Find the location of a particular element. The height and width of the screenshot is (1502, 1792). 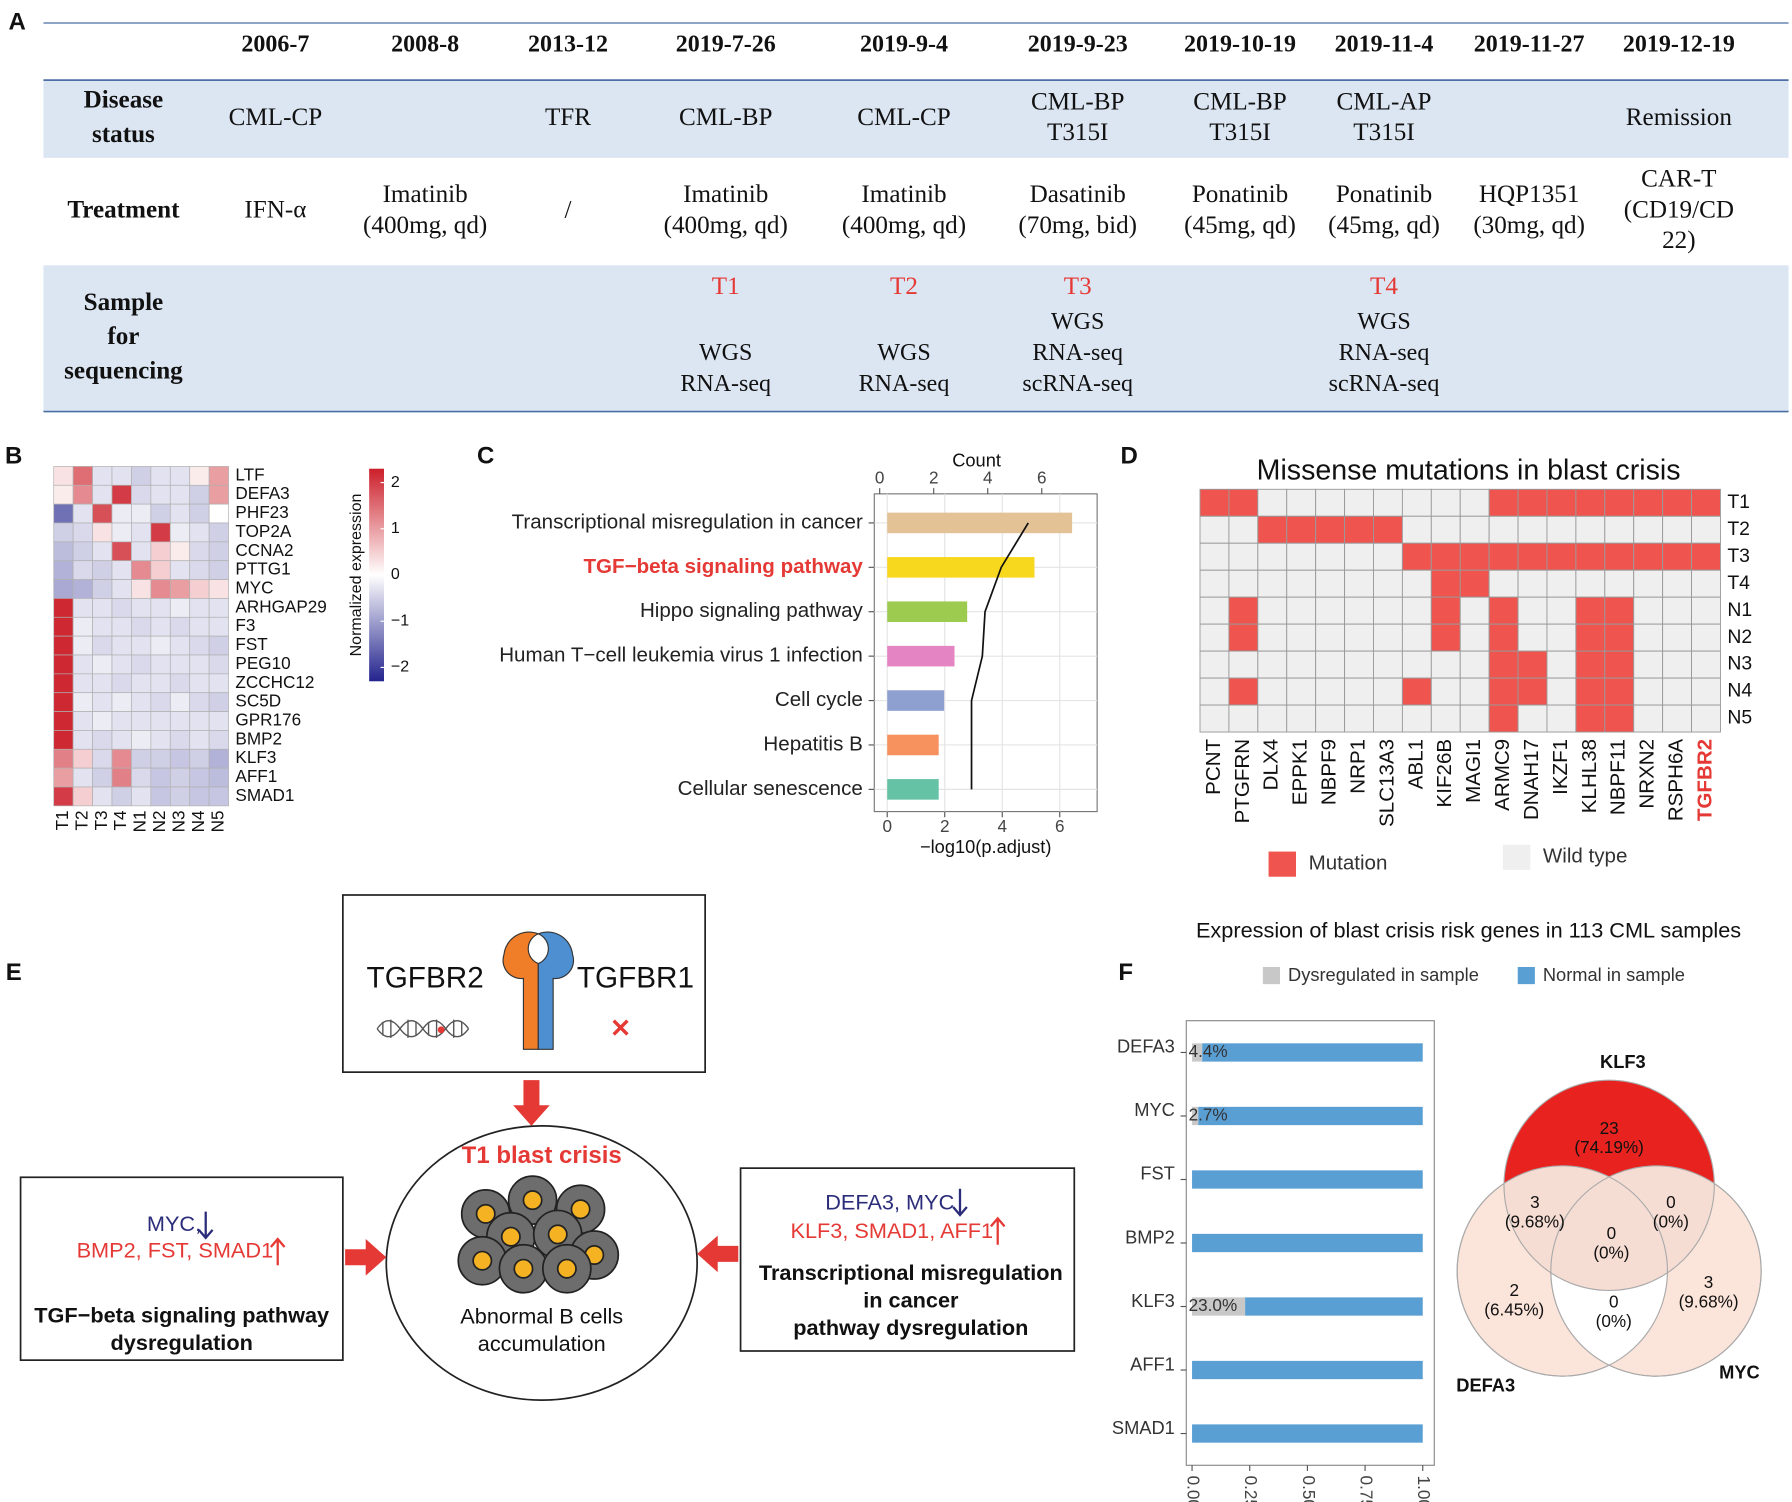

row-label: for is located at coordinates (123, 336).